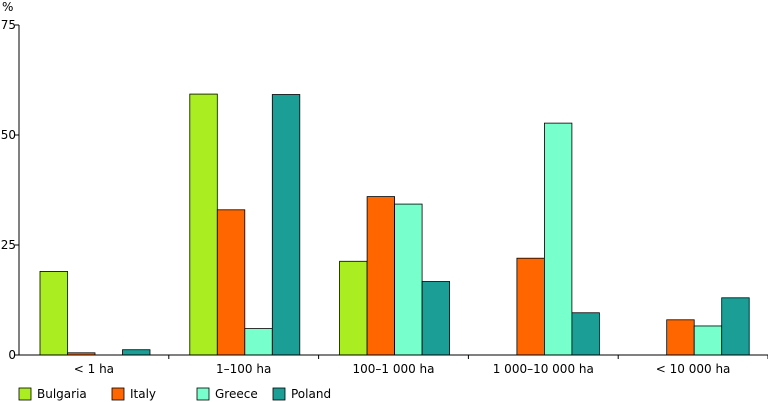 The image size is (768, 402). Describe the element at coordinates (693, 369) in the screenshot. I see `x-tick-label: < 10 000 ha` at that location.